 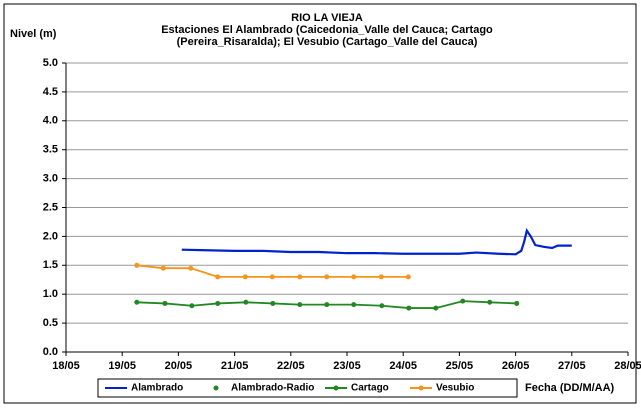 What do you see at coordinates (50, 207) in the screenshot?
I see `y-tick-label: 2.5` at bounding box center [50, 207].